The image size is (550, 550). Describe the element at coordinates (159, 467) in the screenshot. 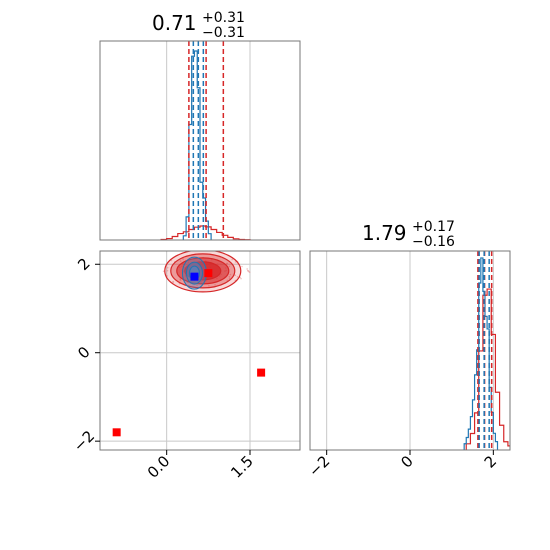

I see `bottom-left-xtick-label: 0.0` at that location.